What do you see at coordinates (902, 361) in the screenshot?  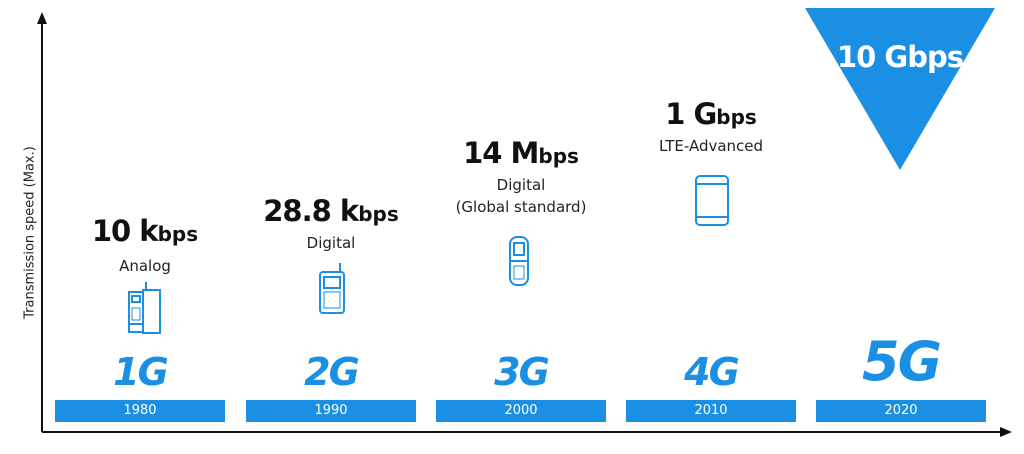 I see `gen-label-5g: 5G` at bounding box center [902, 361].